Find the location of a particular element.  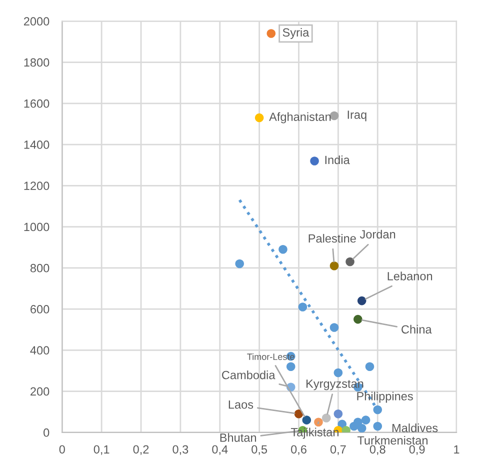

y-tick-label: 2000 is located at coordinates (37, 21).